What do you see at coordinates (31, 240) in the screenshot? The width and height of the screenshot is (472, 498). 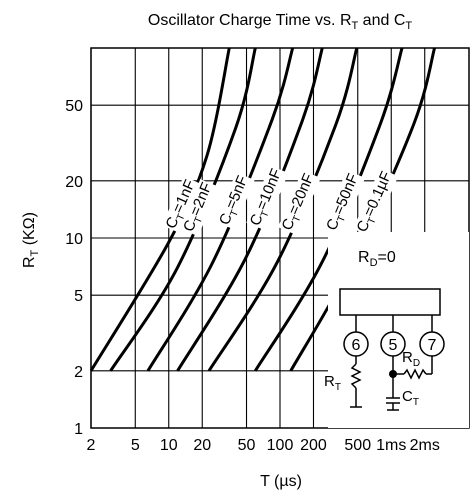 I see `y-axis-label: RT (KΩ)` at bounding box center [31, 240].